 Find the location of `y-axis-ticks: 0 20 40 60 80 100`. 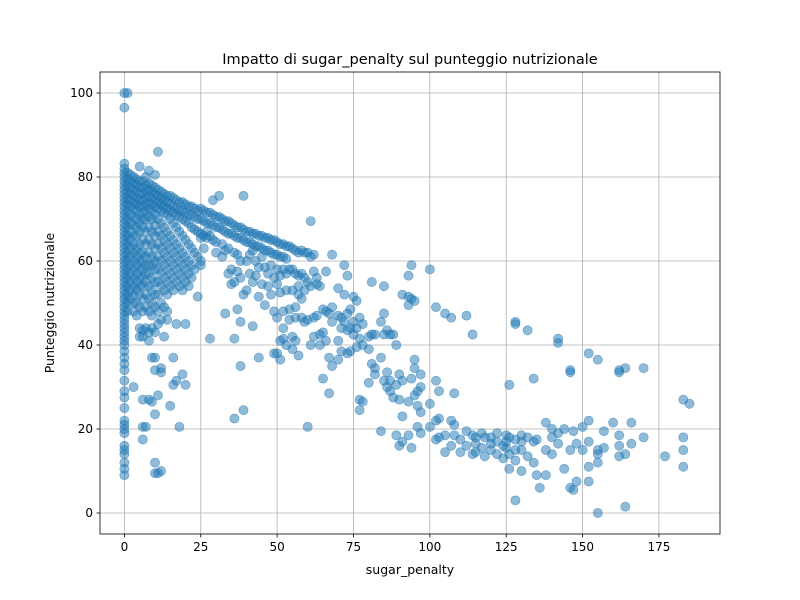

y-axis-ticks: 0 20 40 60 80 100 is located at coordinates (85, 303).